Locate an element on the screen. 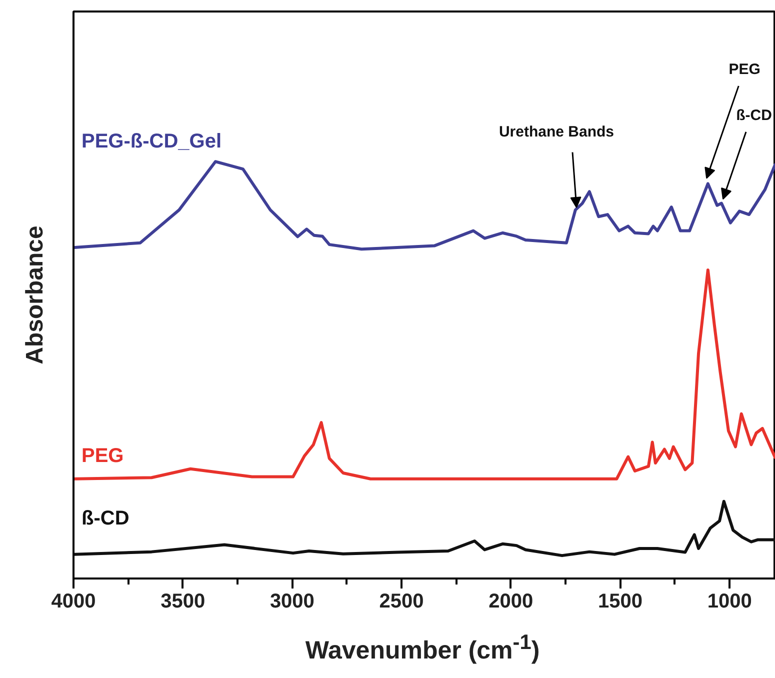 The width and height of the screenshot is (775, 678). x-tick-label: 3000 is located at coordinates (292, 601).